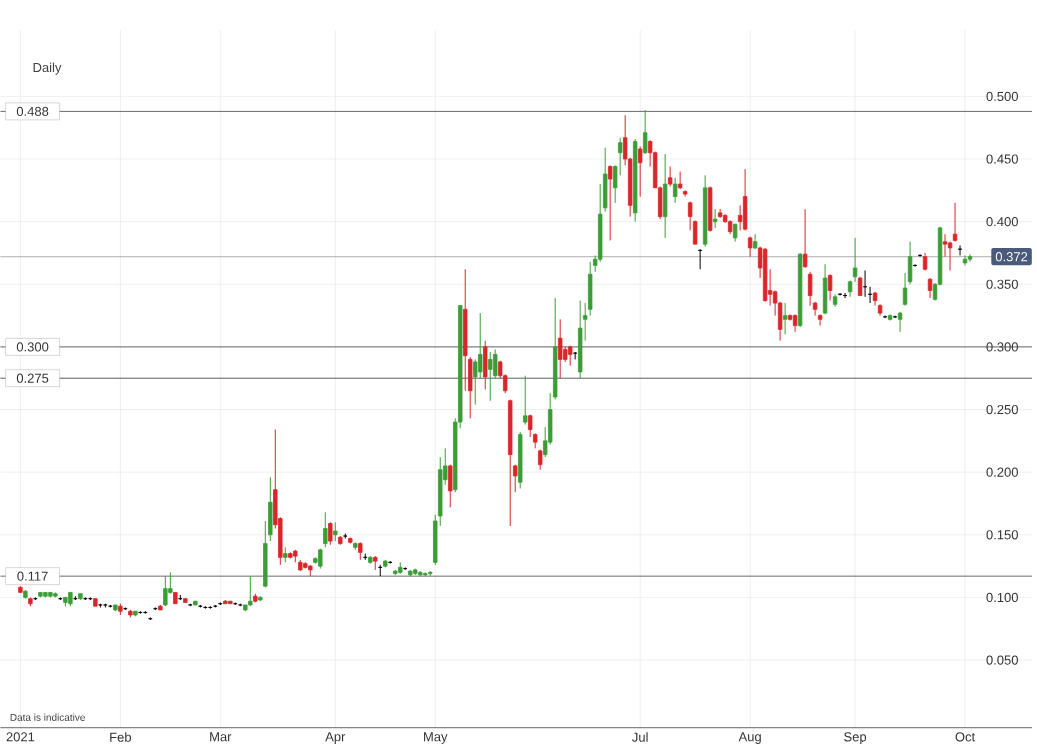  Describe the element at coordinates (221, 737) in the screenshot. I see `x-tick-label: Mar` at that location.